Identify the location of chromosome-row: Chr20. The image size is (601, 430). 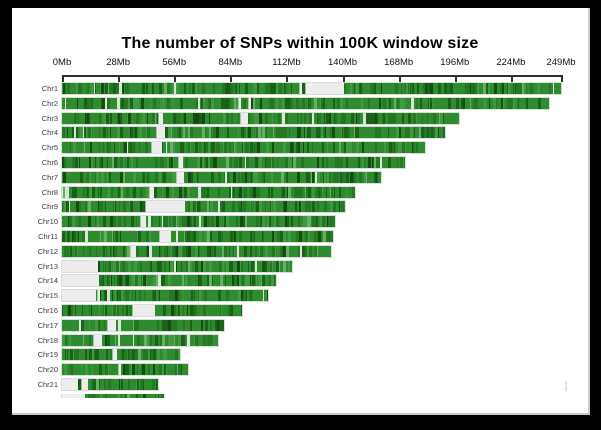
(300, 370).